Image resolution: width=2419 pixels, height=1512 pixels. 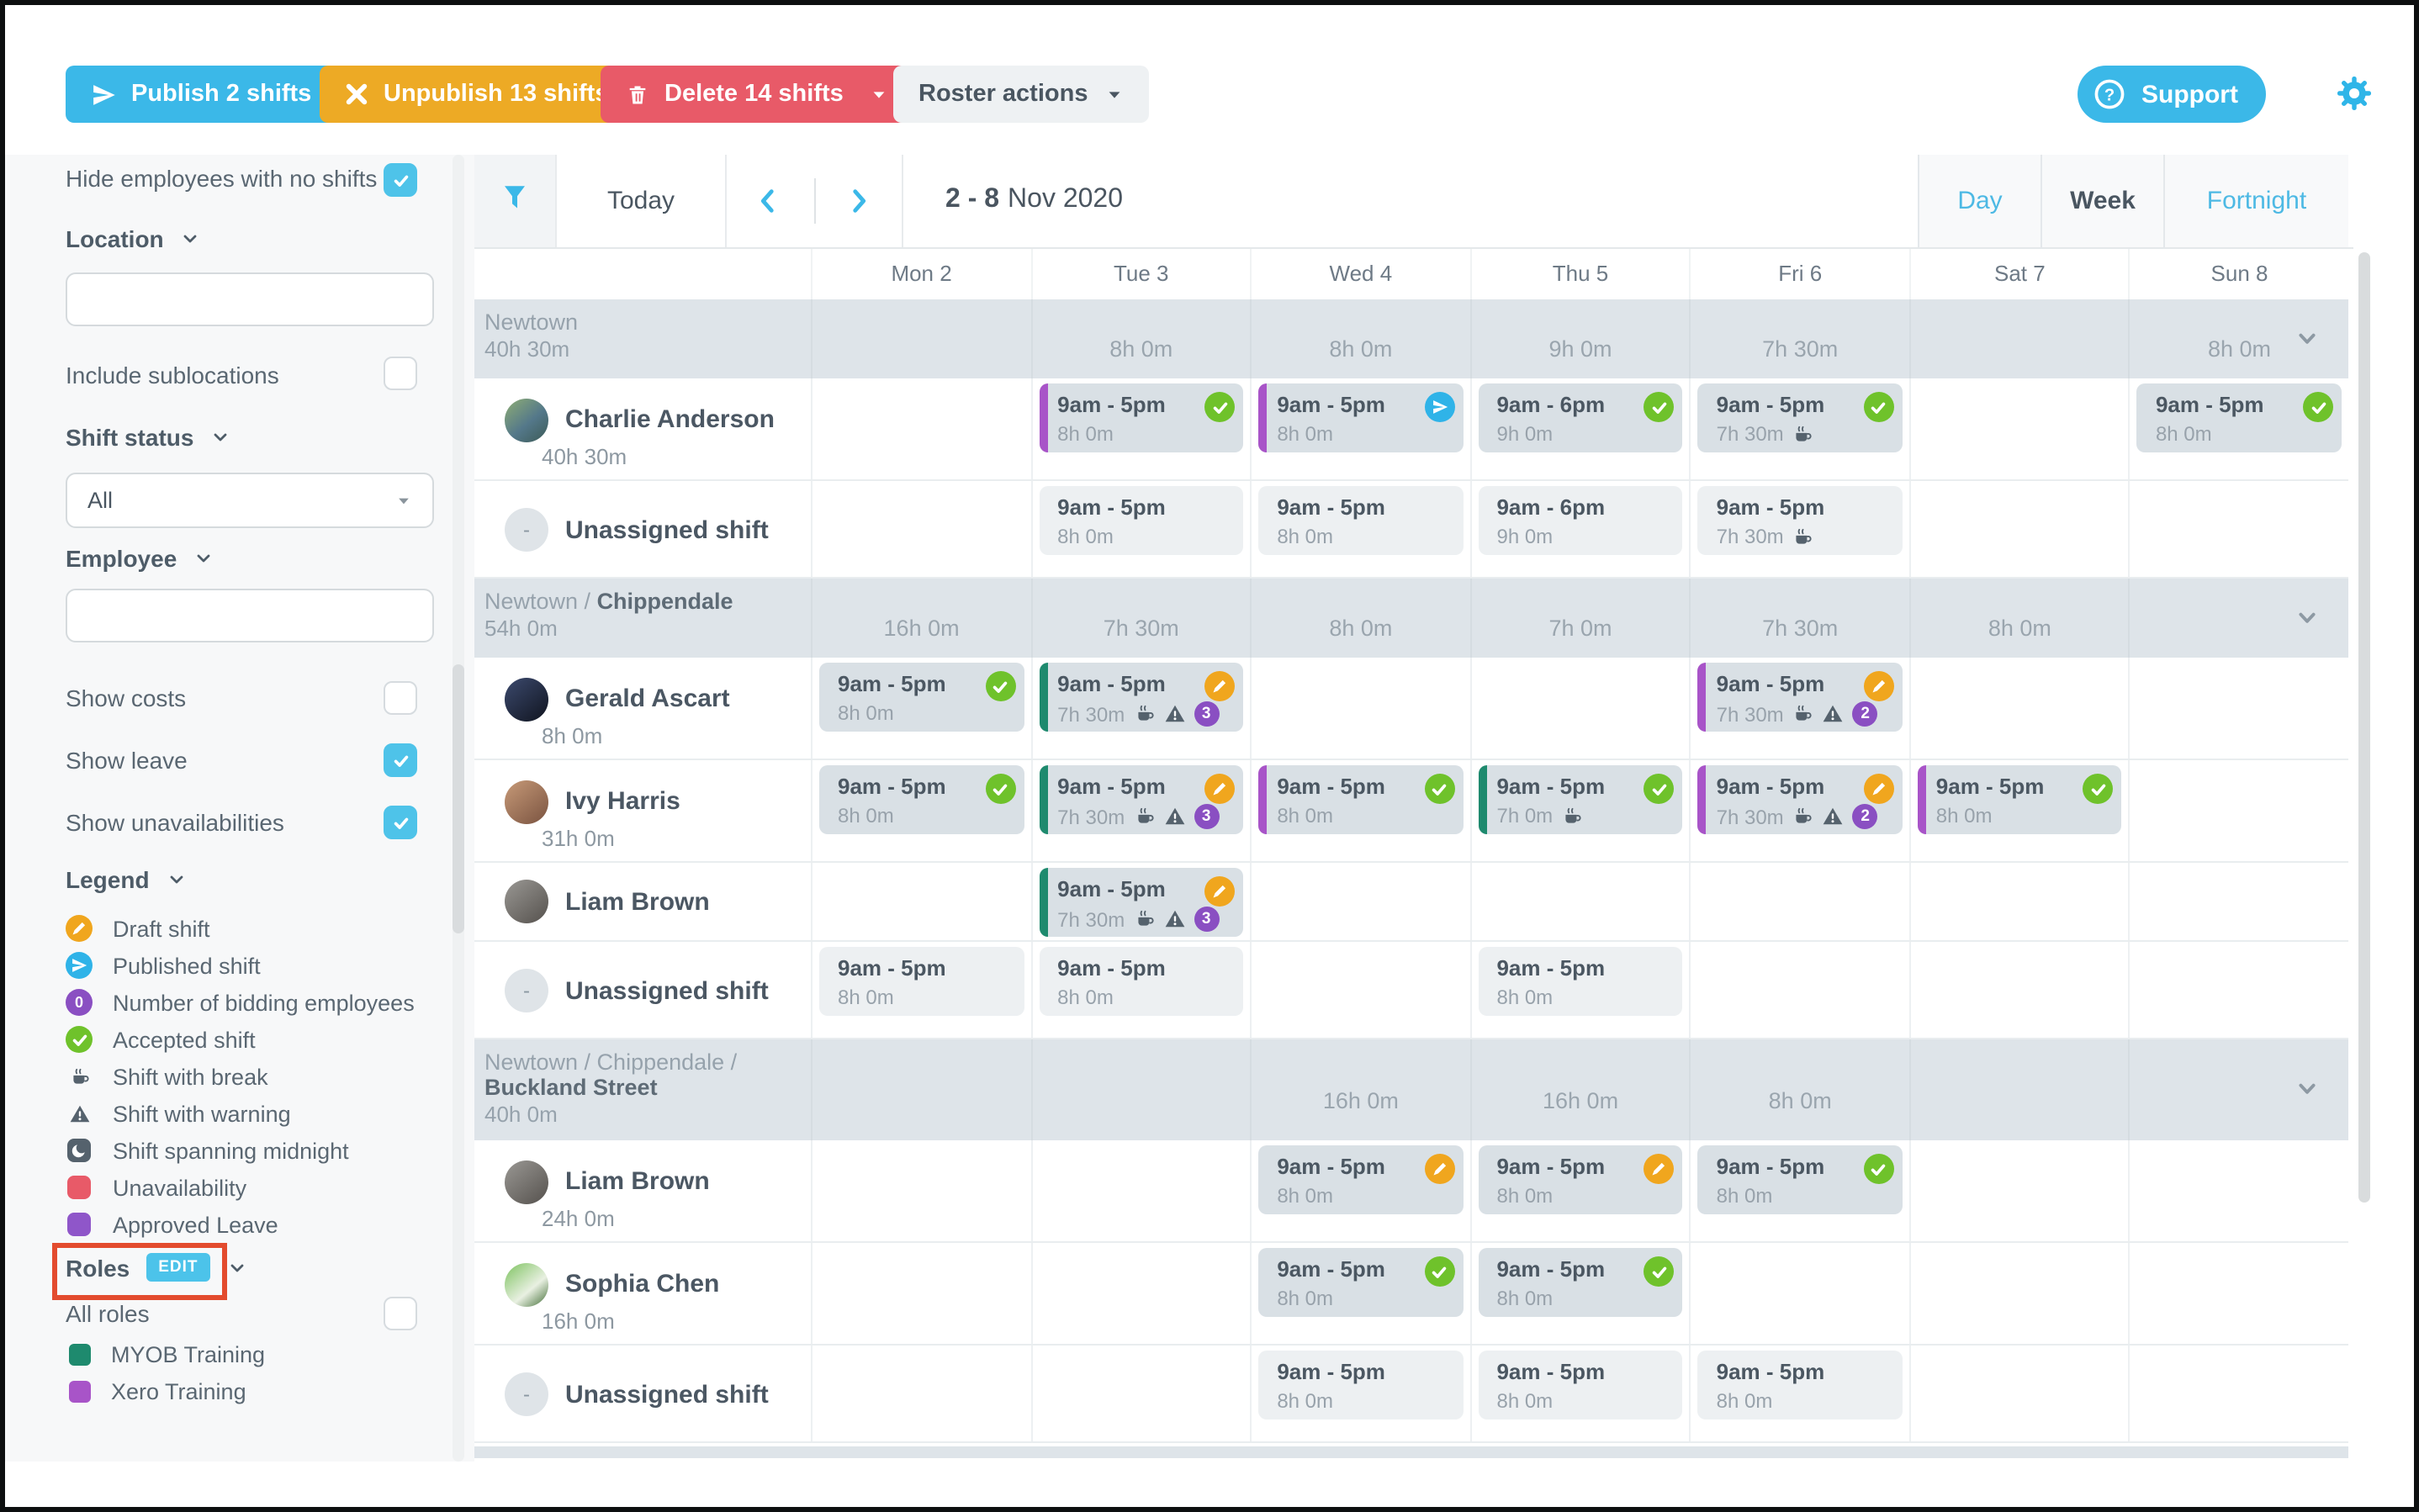 What do you see at coordinates (2364, 727) in the screenshot?
I see `calendar-scrollbar-thumb` at bounding box center [2364, 727].